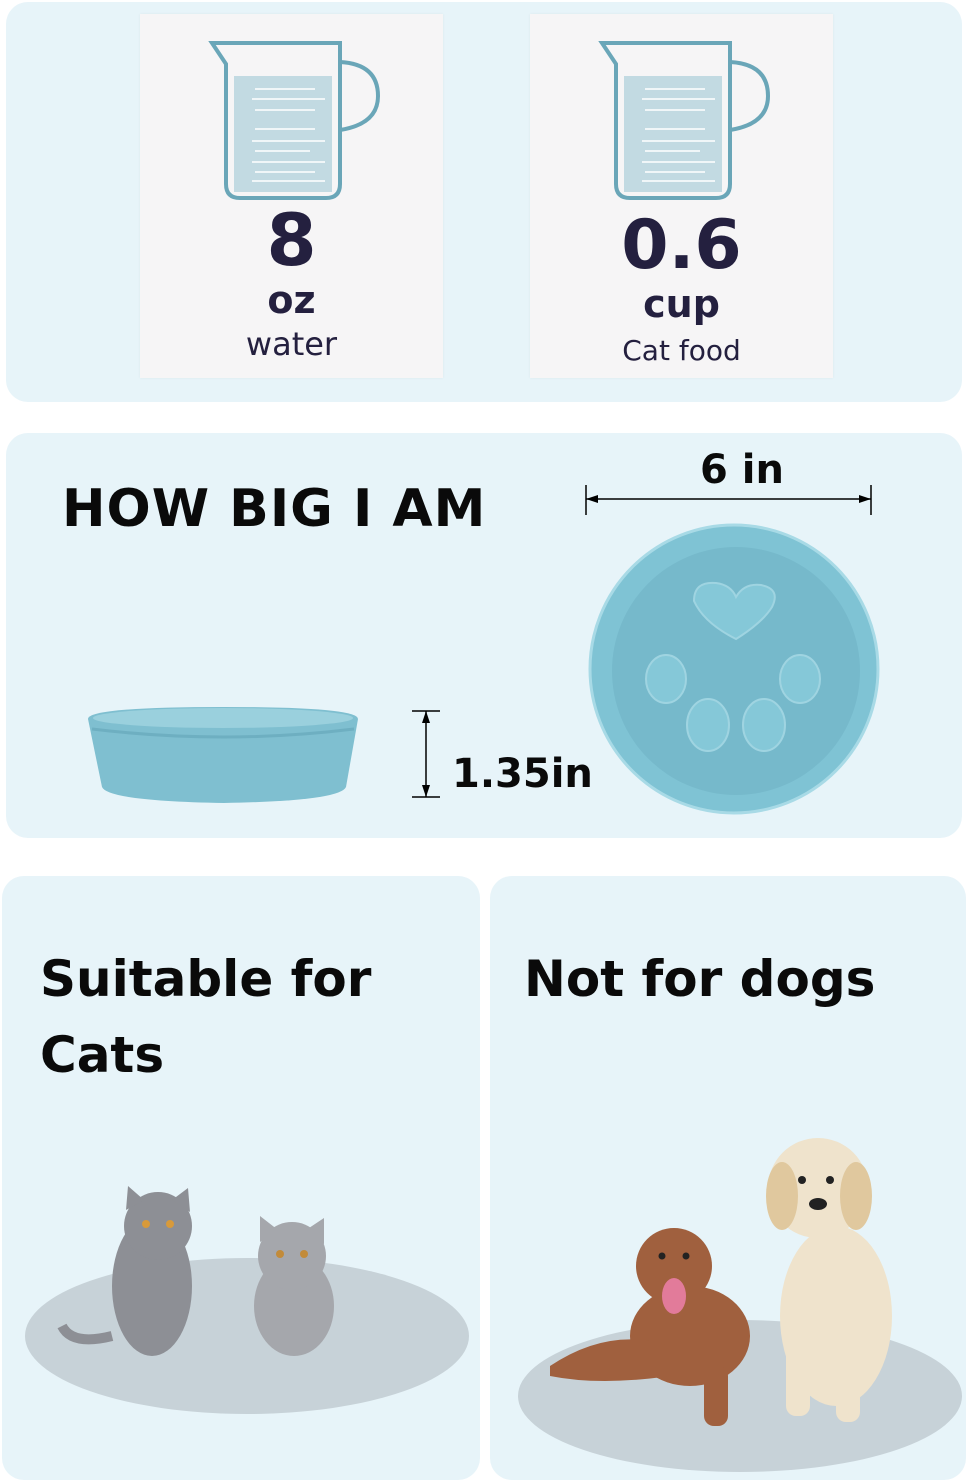 Image resolution: width=970 pixels, height=1484 pixels. I want to click on diameter-arrow, so click(728, 500).